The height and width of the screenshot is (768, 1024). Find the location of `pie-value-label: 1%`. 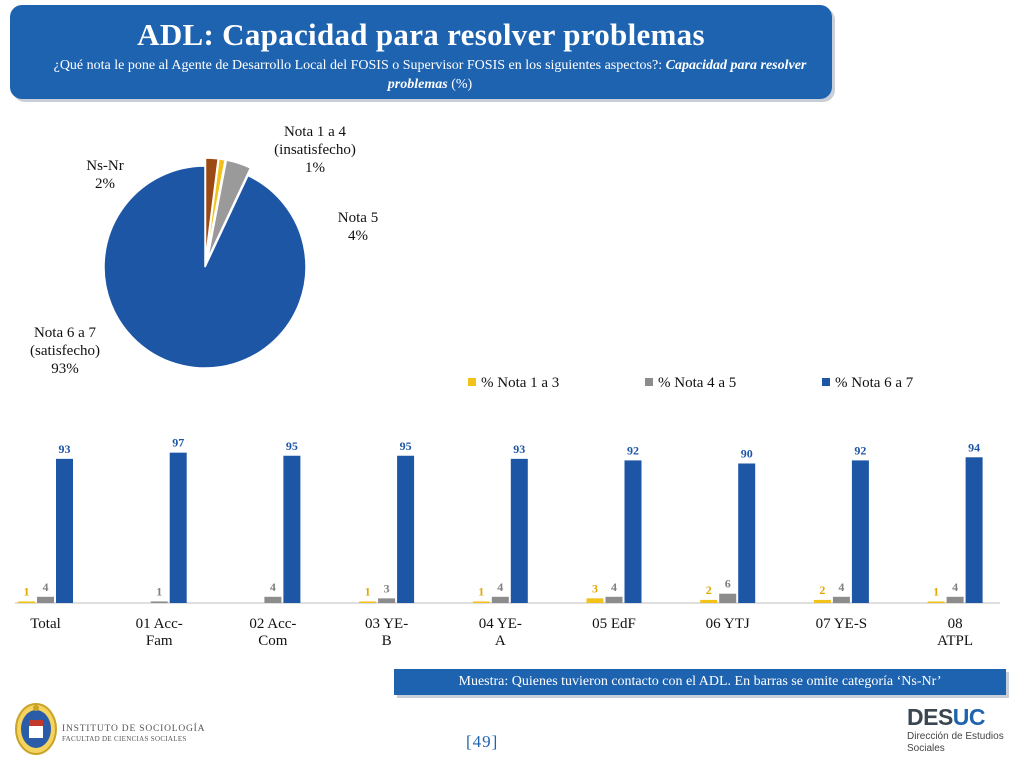

pie-value-label: 1% is located at coordinates (315, 168).